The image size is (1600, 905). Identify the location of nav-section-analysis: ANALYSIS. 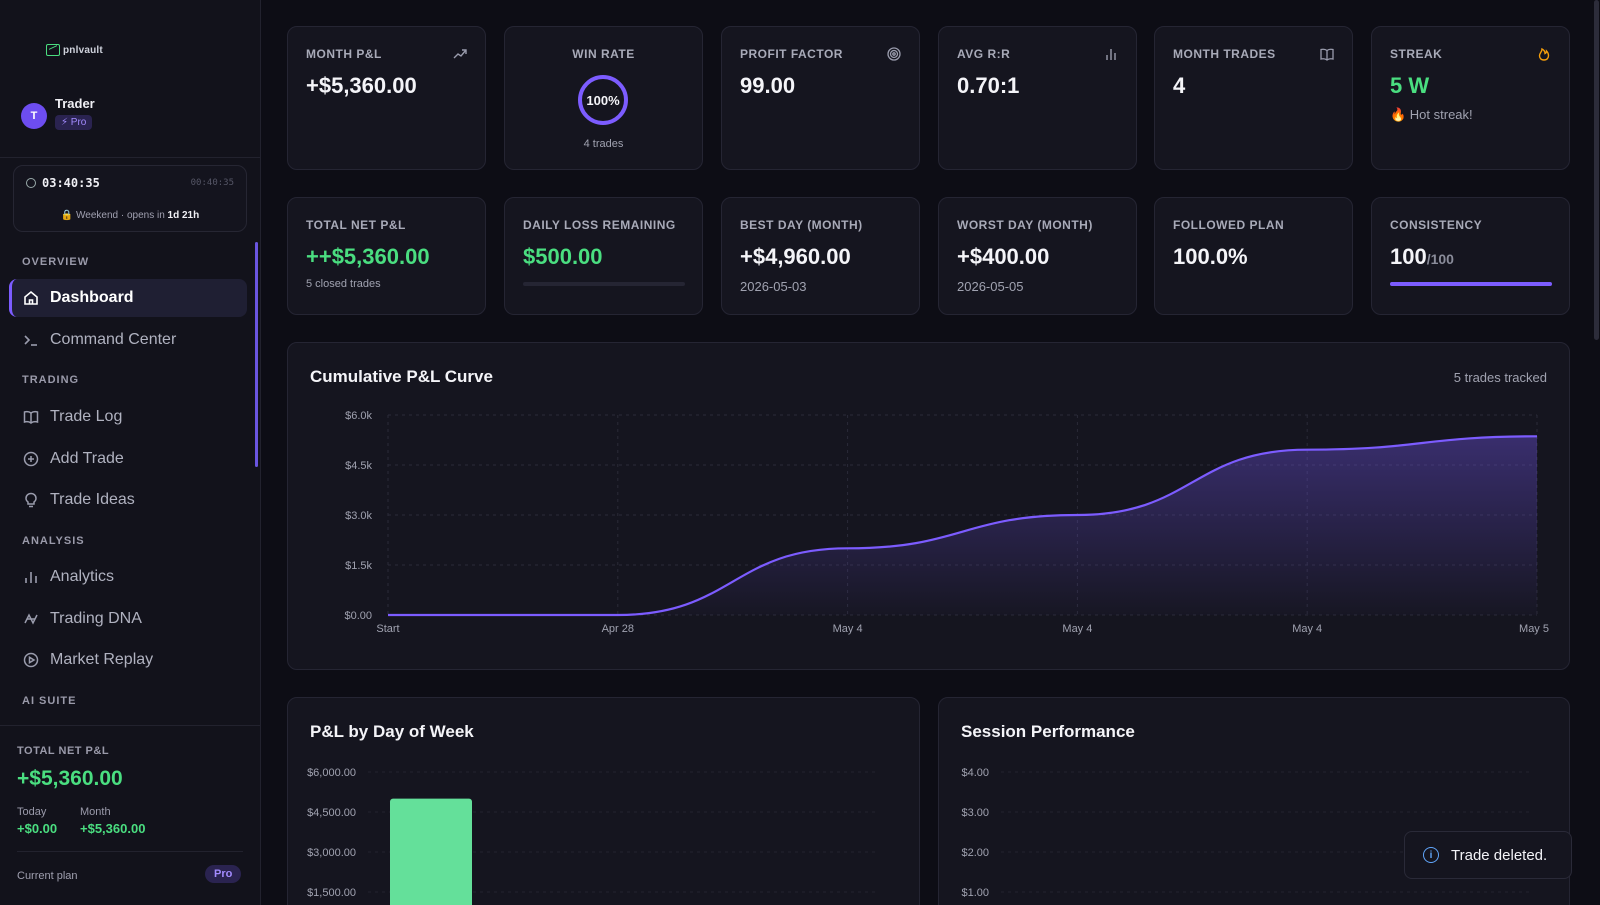
(53, 541).